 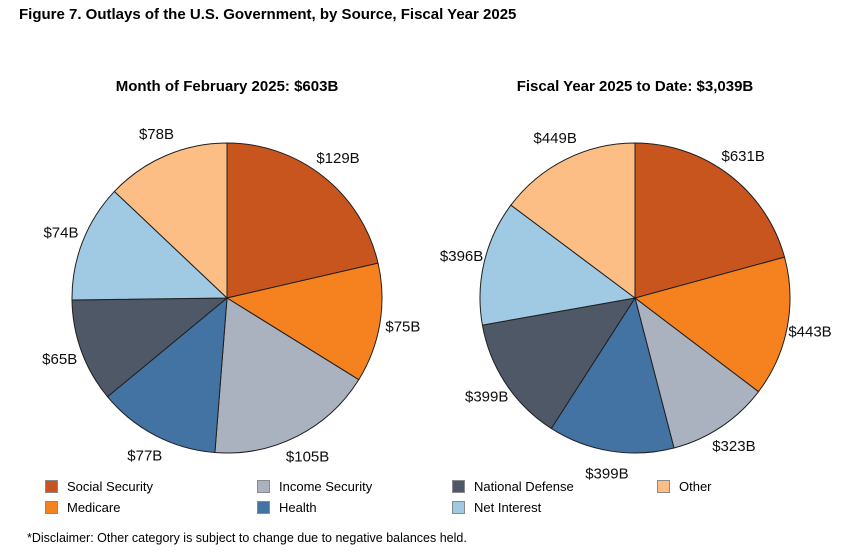 What do you see at coordinates (402, 327) in the screenshot?
I see `pie-label-medicare: $75B` at bounding box center [402, 327].